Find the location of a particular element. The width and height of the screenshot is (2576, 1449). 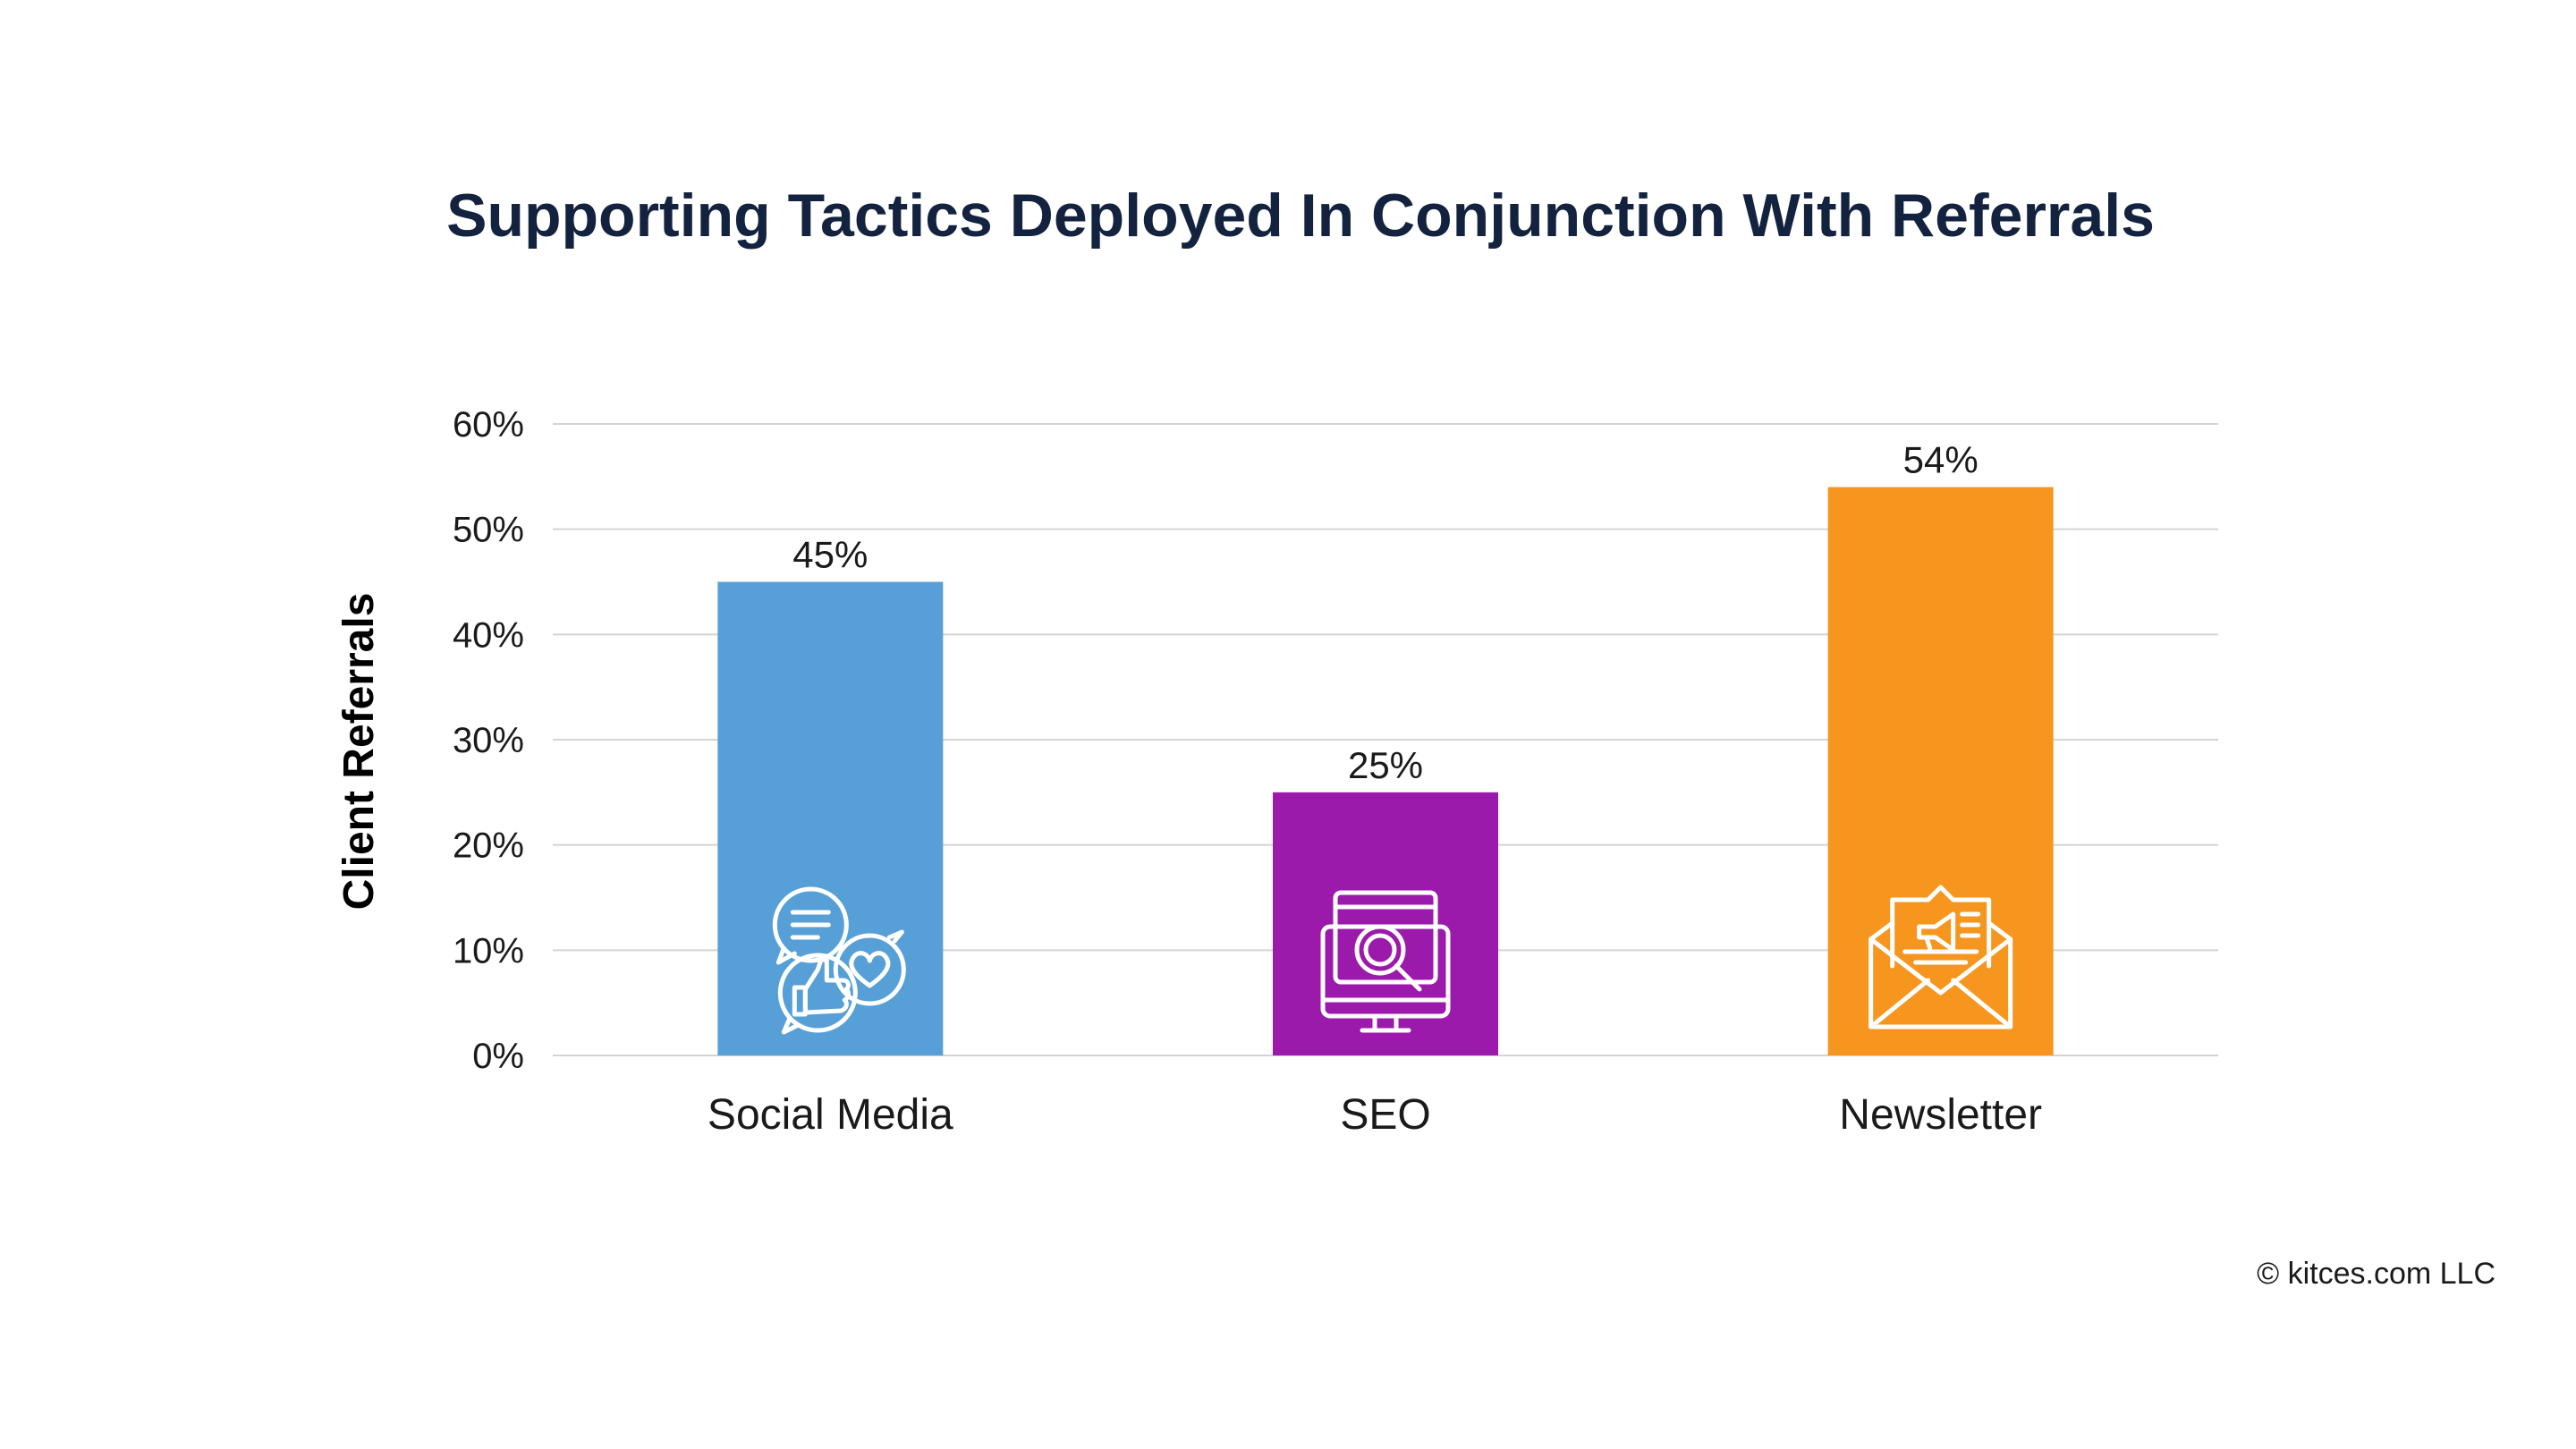

value-label: 25% is located at coordinates (1385, 765).